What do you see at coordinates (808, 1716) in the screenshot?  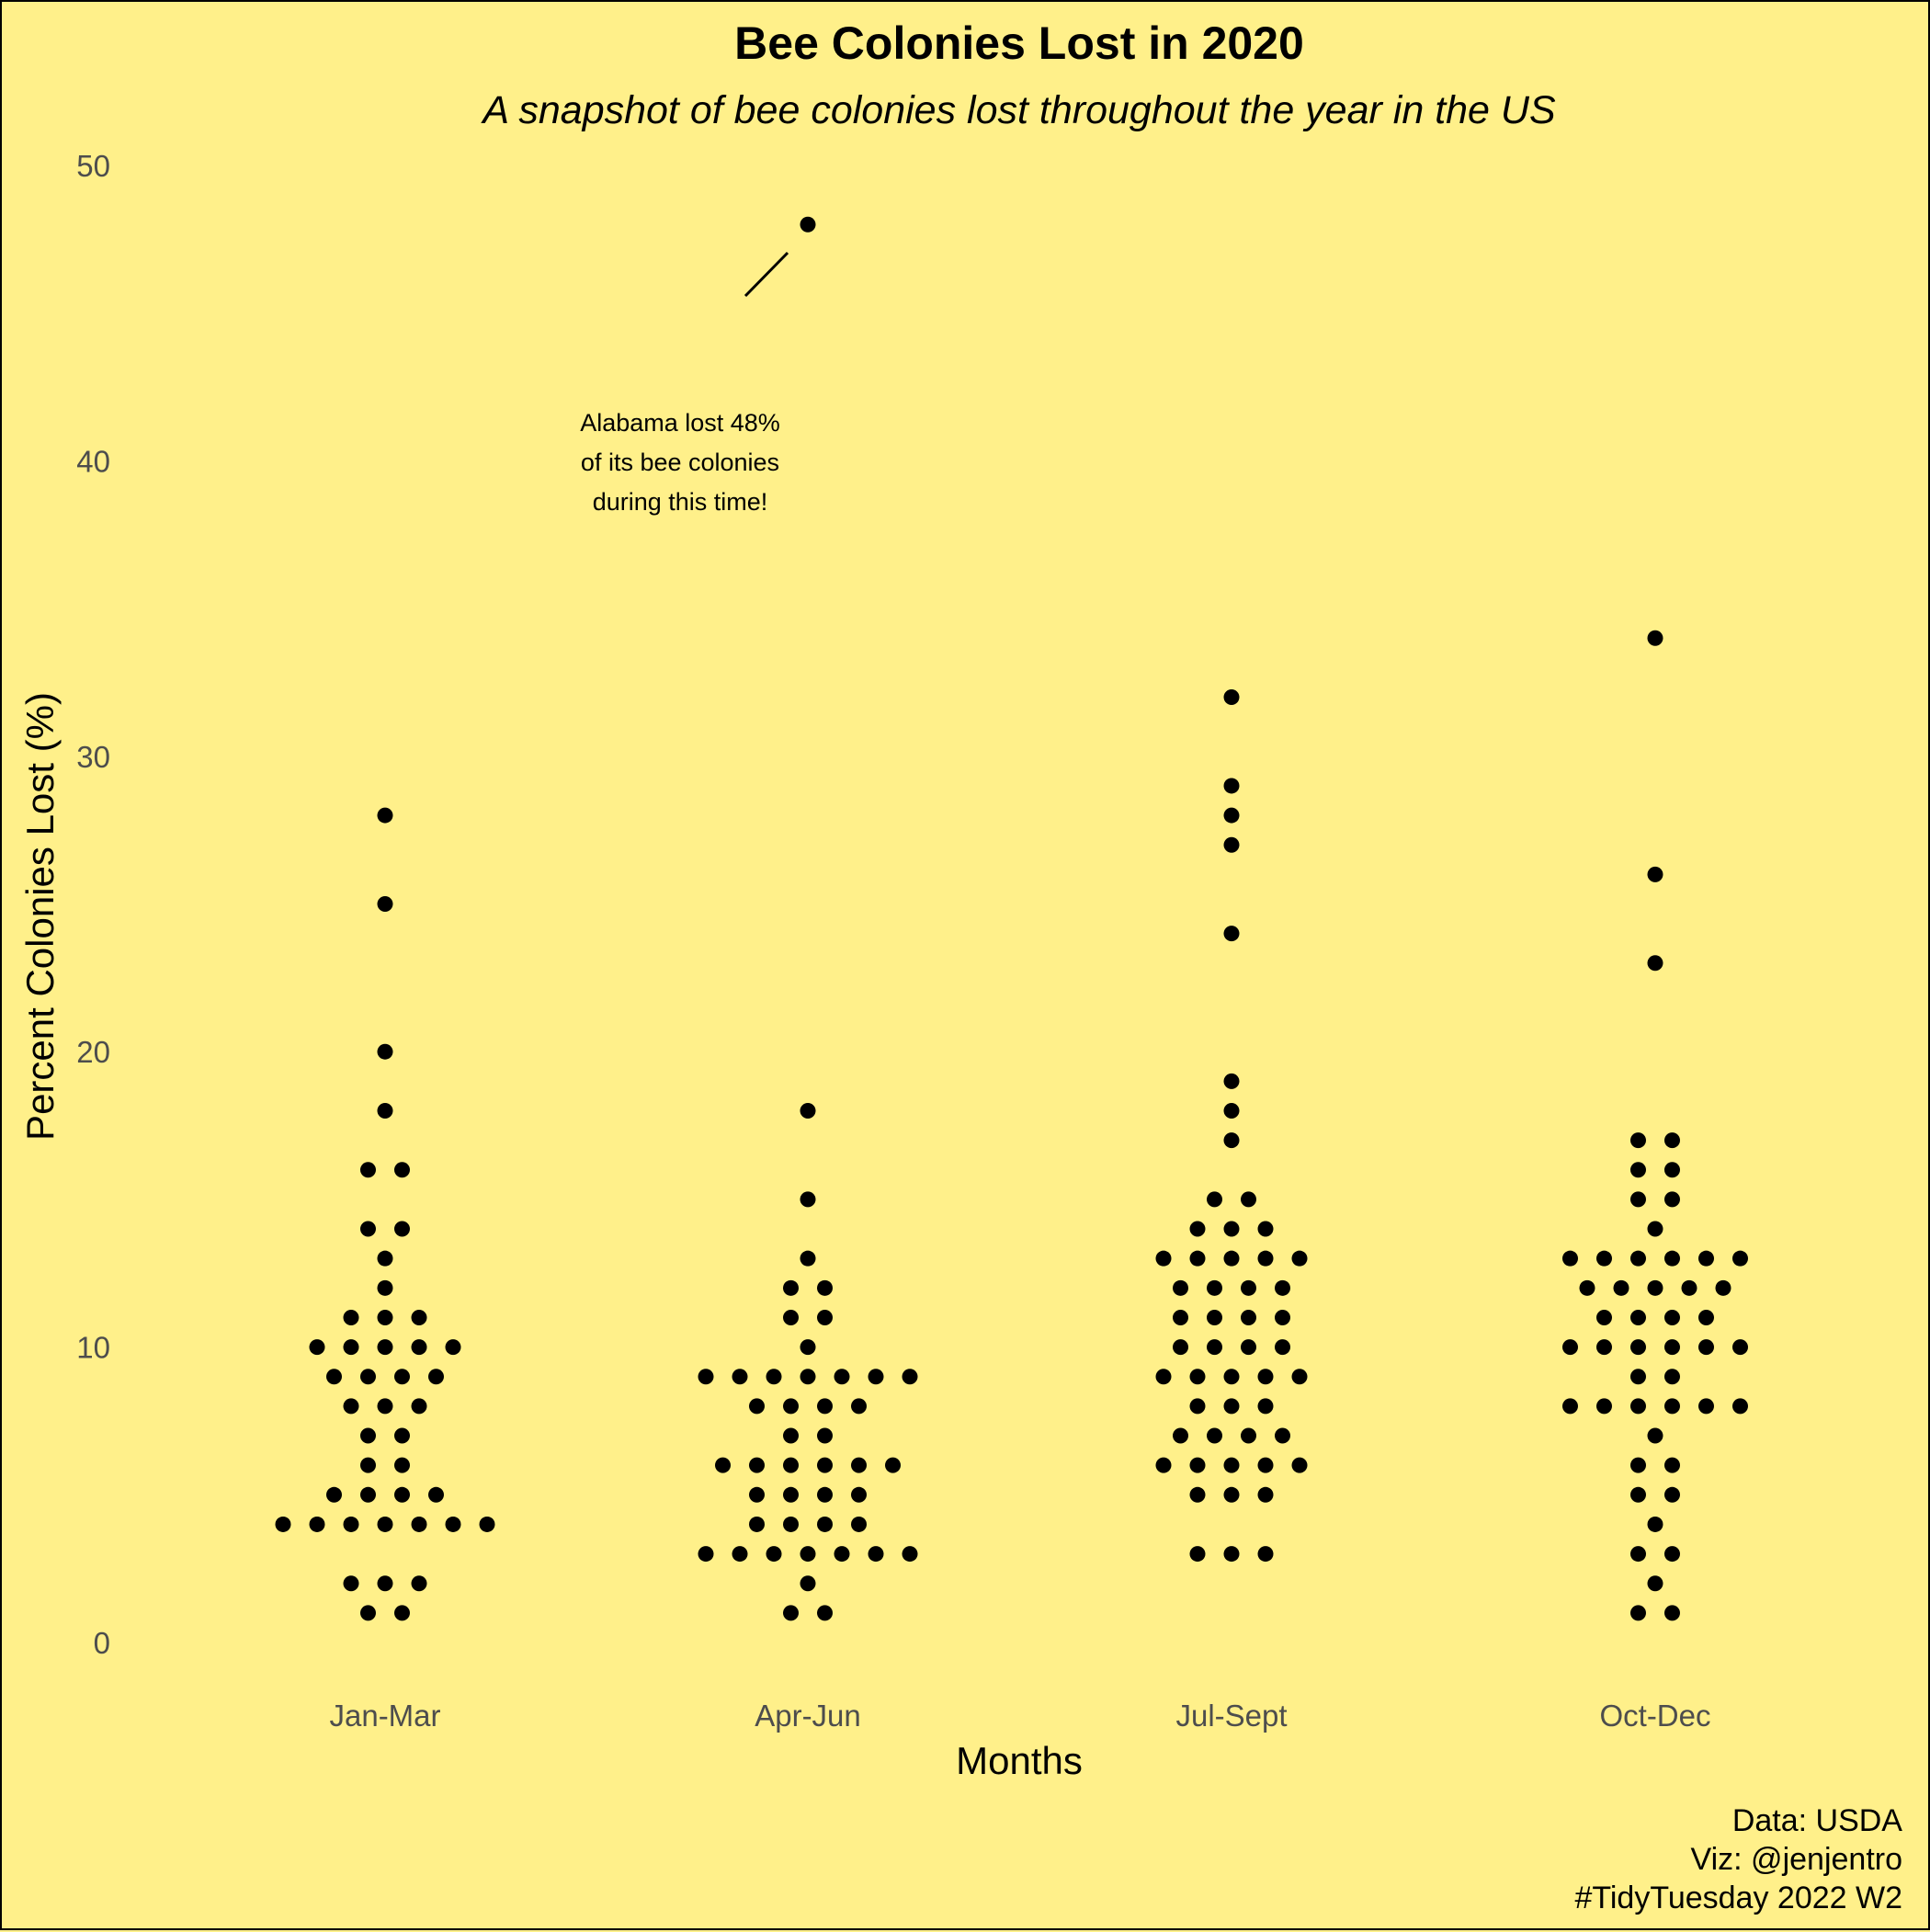 I see `x-tick-label: Apr-Jun` at bounding box center [808, 1716].